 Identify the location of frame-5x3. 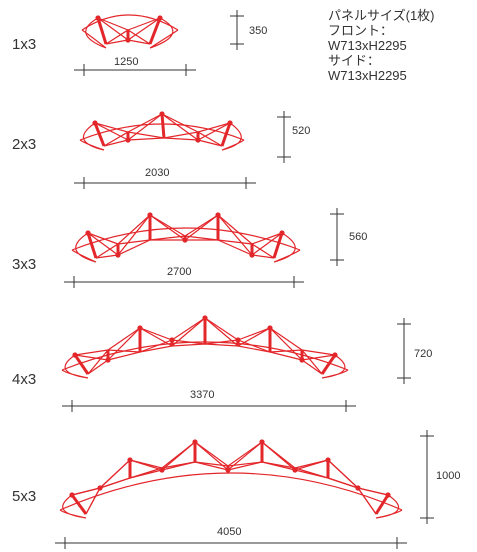
(231, 479).